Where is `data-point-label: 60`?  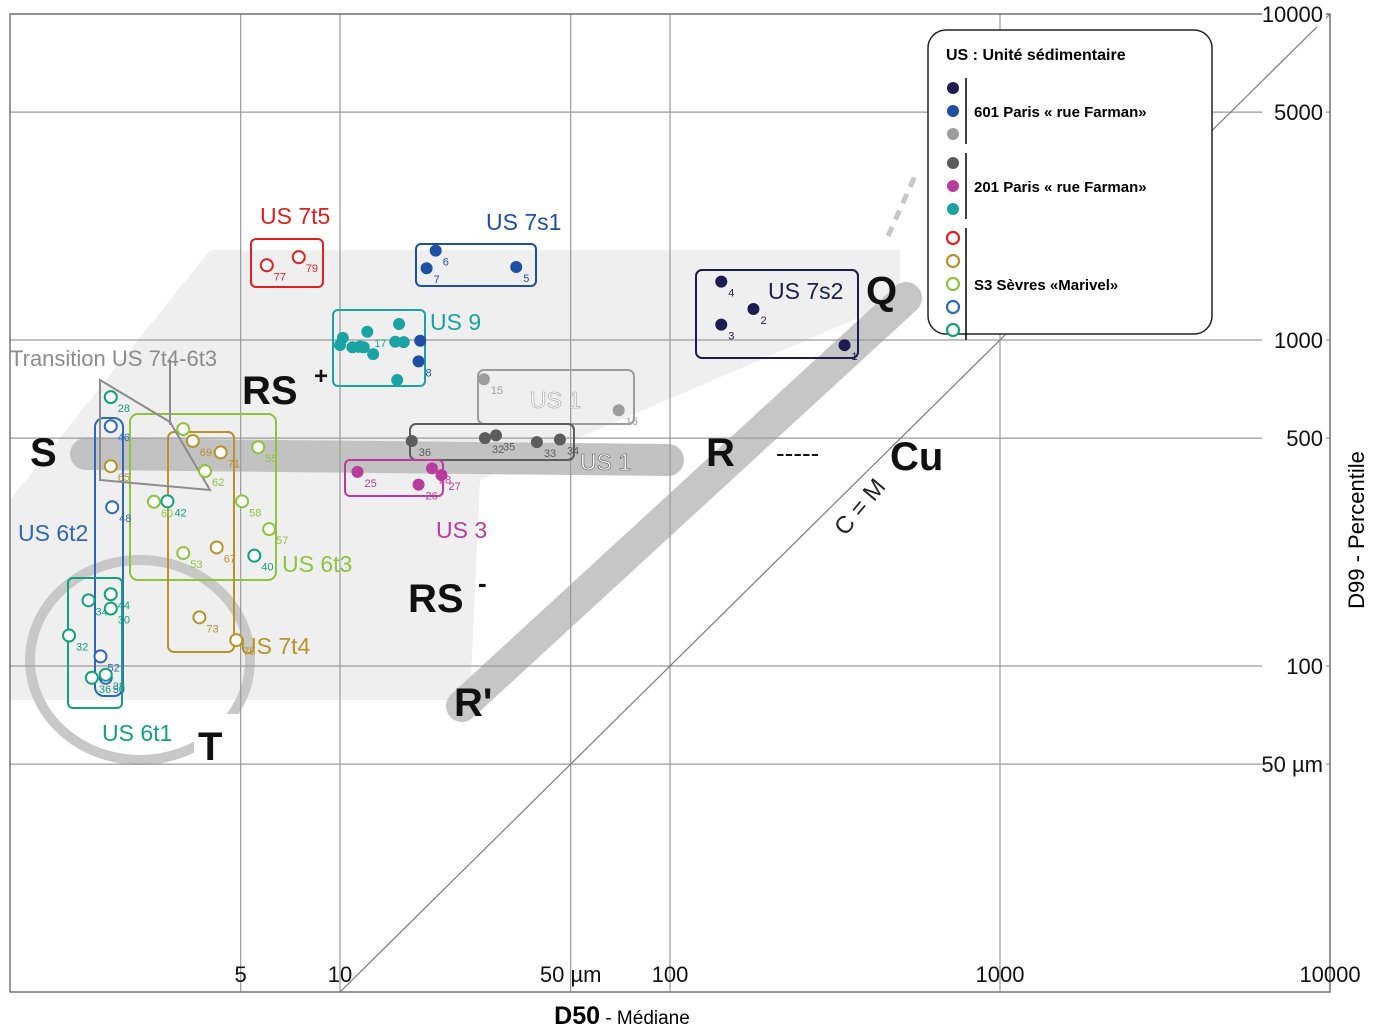
data-point-label: 60 is located at coordinates (167, 514).